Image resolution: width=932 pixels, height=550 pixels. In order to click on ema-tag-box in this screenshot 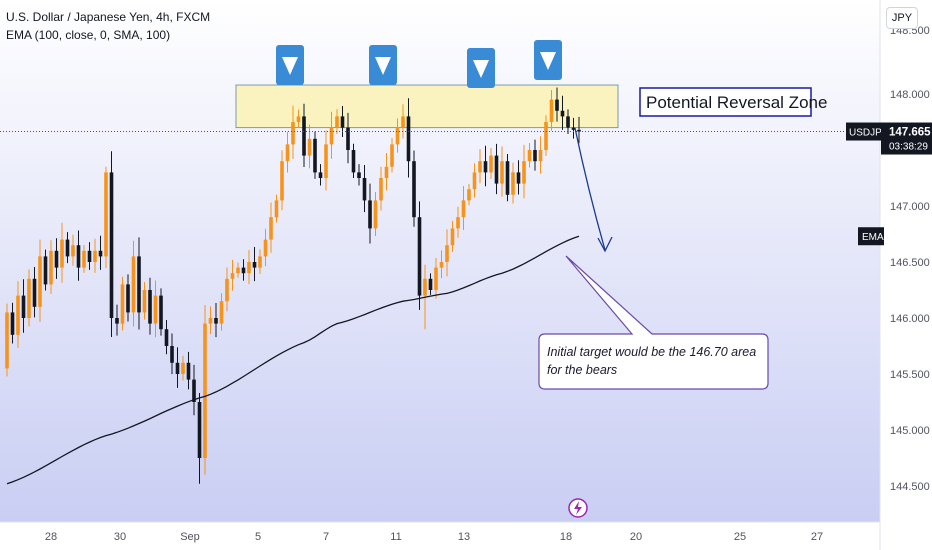, I will do `click(871, 236)`.